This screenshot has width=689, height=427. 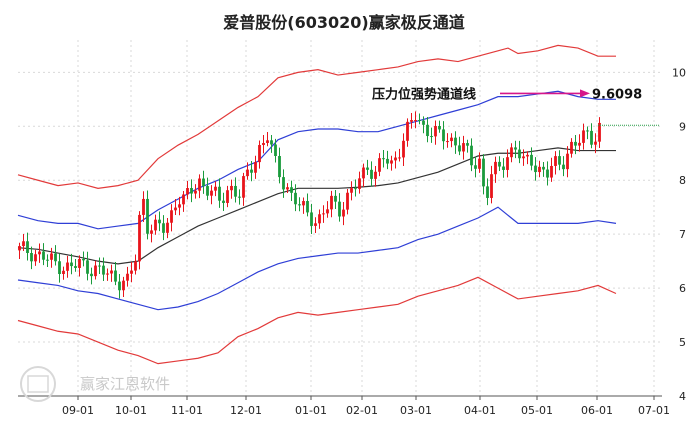 What do you see at coordinates (682, 288) in the screenshot?
I see `y-tick-label: 6` at bounding box center [682, 288].